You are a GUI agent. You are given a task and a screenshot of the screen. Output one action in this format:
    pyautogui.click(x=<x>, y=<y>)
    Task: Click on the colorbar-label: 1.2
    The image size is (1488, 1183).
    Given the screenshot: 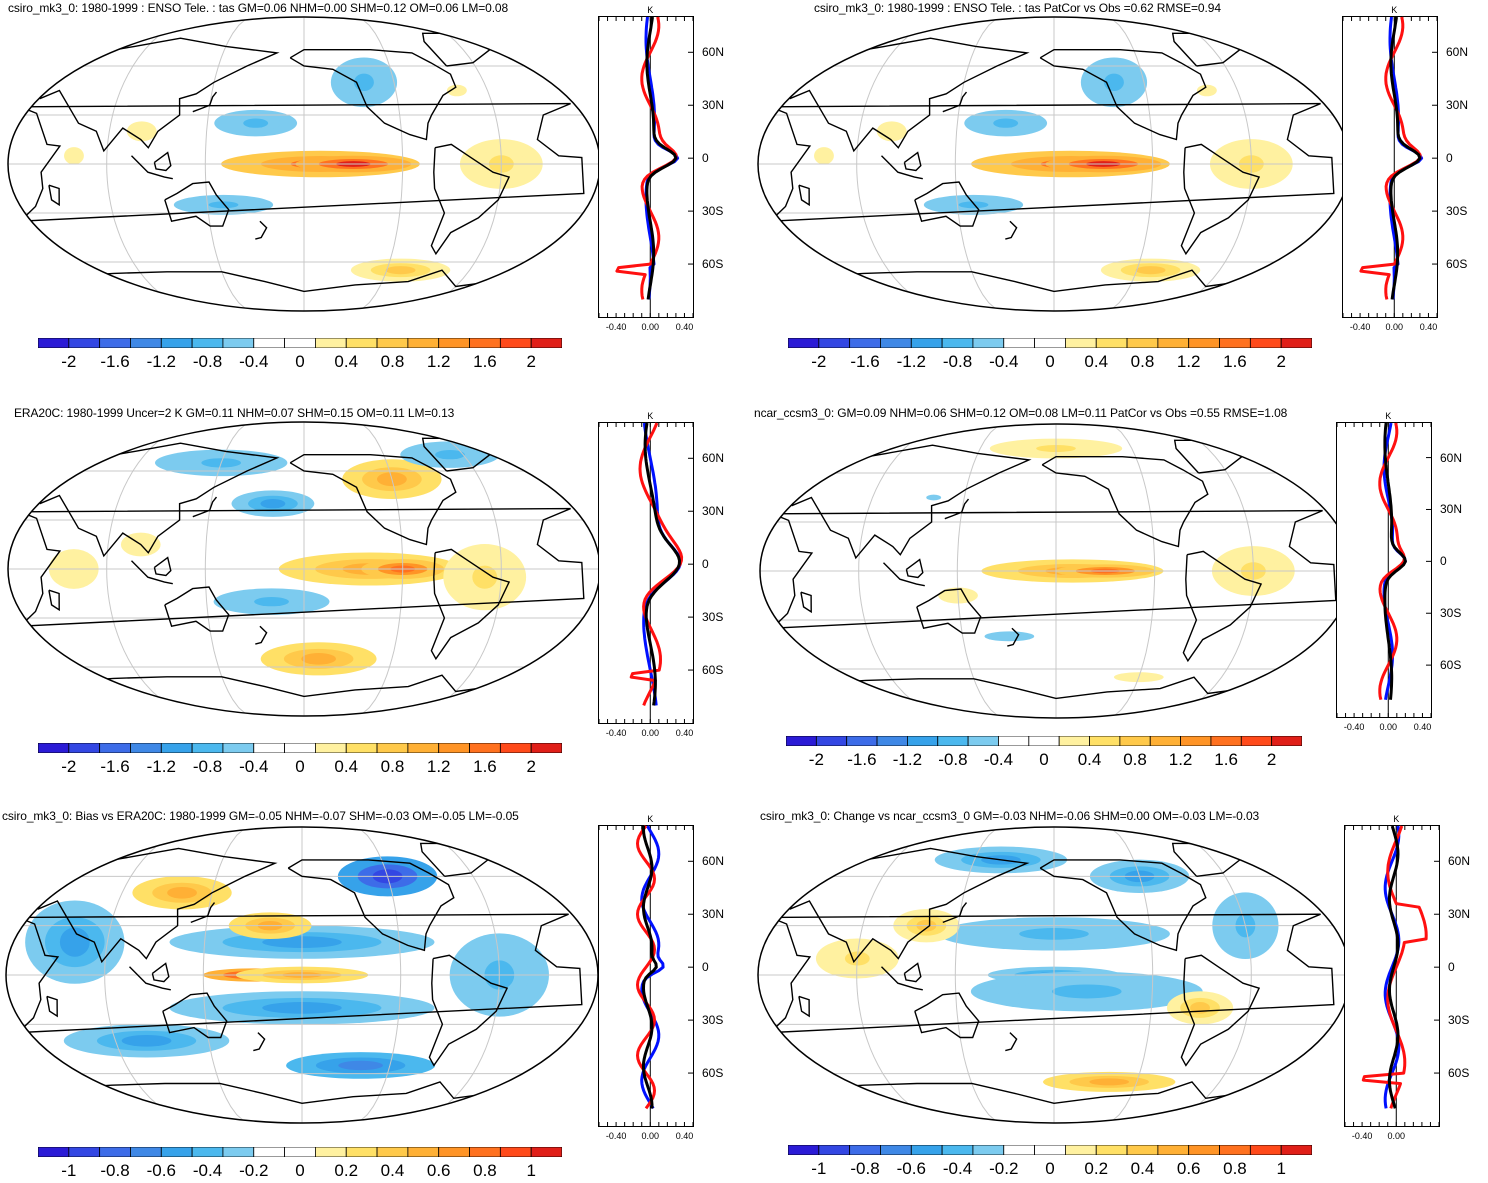 What is the action you would take?
    pyautogui.click(x=438, y=361)
    